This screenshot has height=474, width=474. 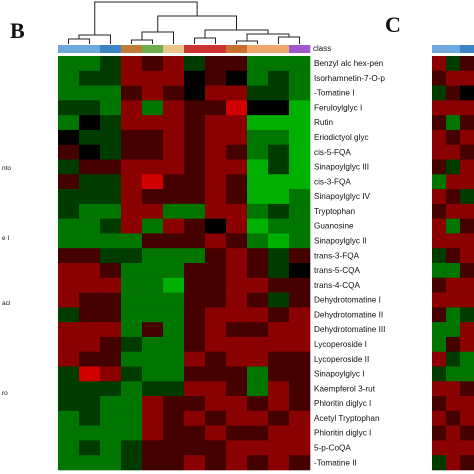 I want to click on row-label: trans-5-CQA, so click(x=337, y=270).